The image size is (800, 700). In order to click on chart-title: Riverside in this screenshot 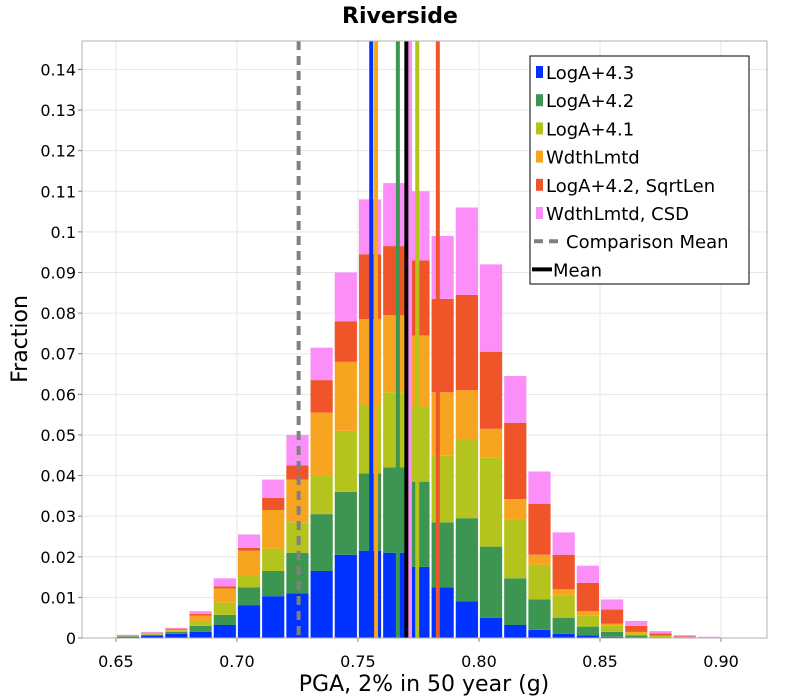, I will do `click(400, 16)`.